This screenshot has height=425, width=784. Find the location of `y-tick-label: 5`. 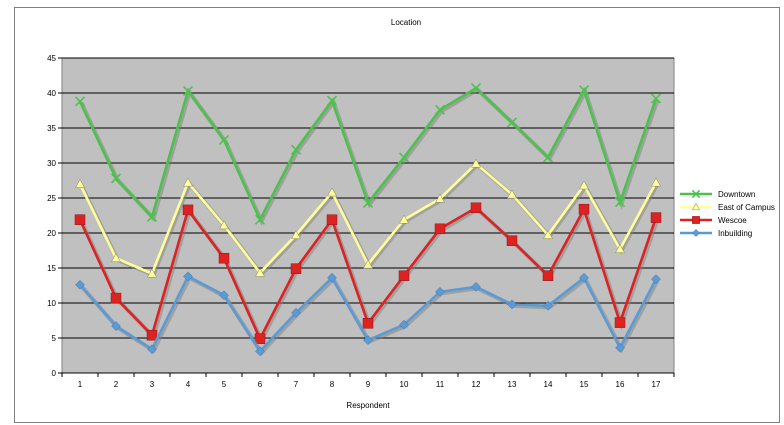

y-tick-label: 5 is located at coordinates (54, 338).